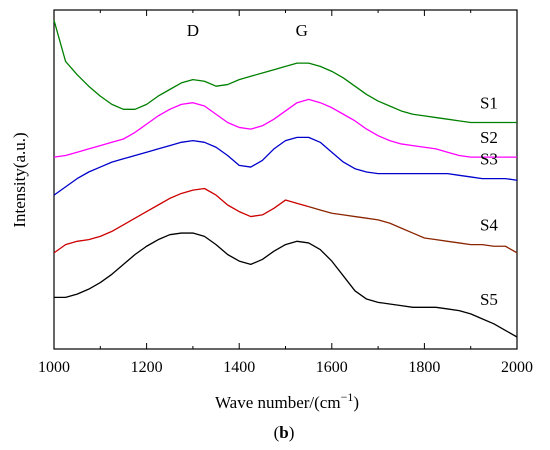  What do you see at coordinates (19, 179) in the screenshot?
I see `y-axis-title: Intensity(a.u.)` at bounding box center [19, 179].